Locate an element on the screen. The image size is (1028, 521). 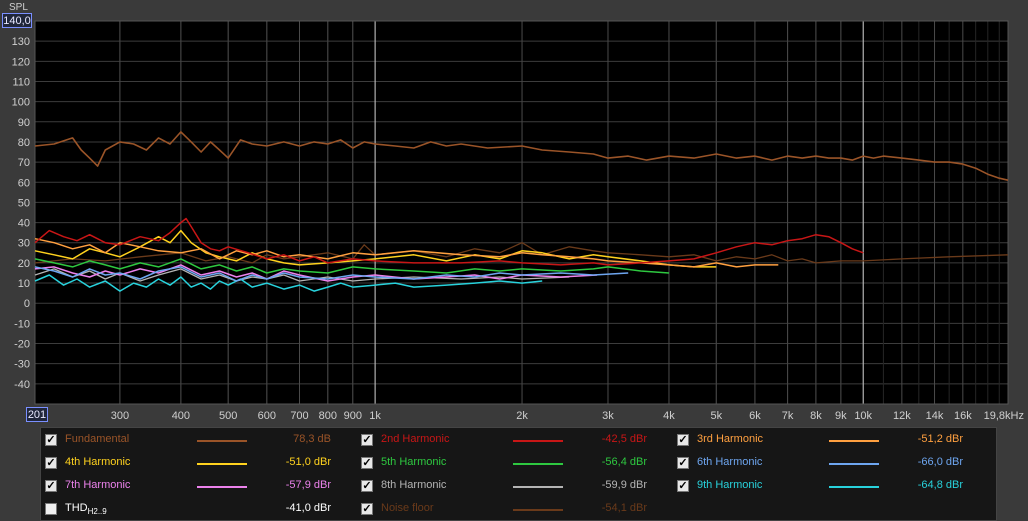
x-tick-label: 14k is located at coordinates (935, 416).